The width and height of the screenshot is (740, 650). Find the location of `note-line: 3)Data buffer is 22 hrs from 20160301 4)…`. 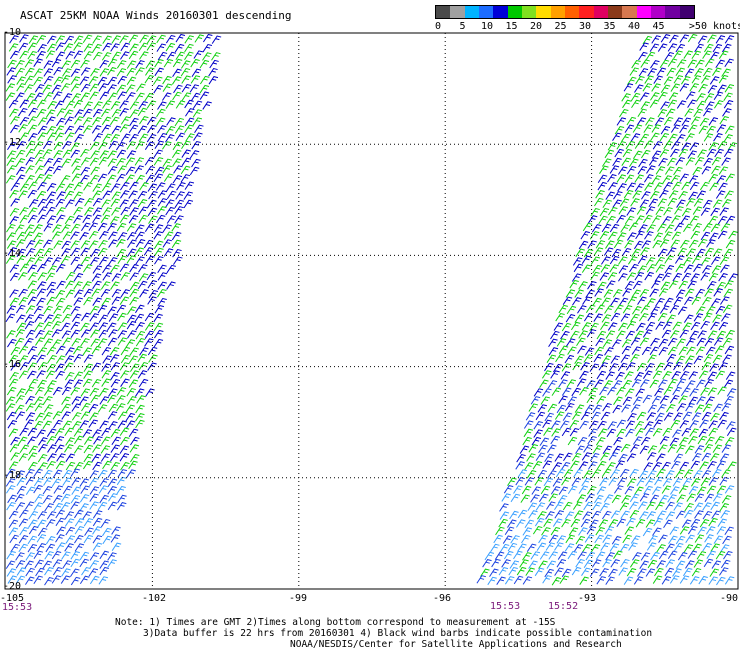

note-line: 3)Data buffer is 22 hrs from 20160301 4)… is located at coordinates (398, 633).